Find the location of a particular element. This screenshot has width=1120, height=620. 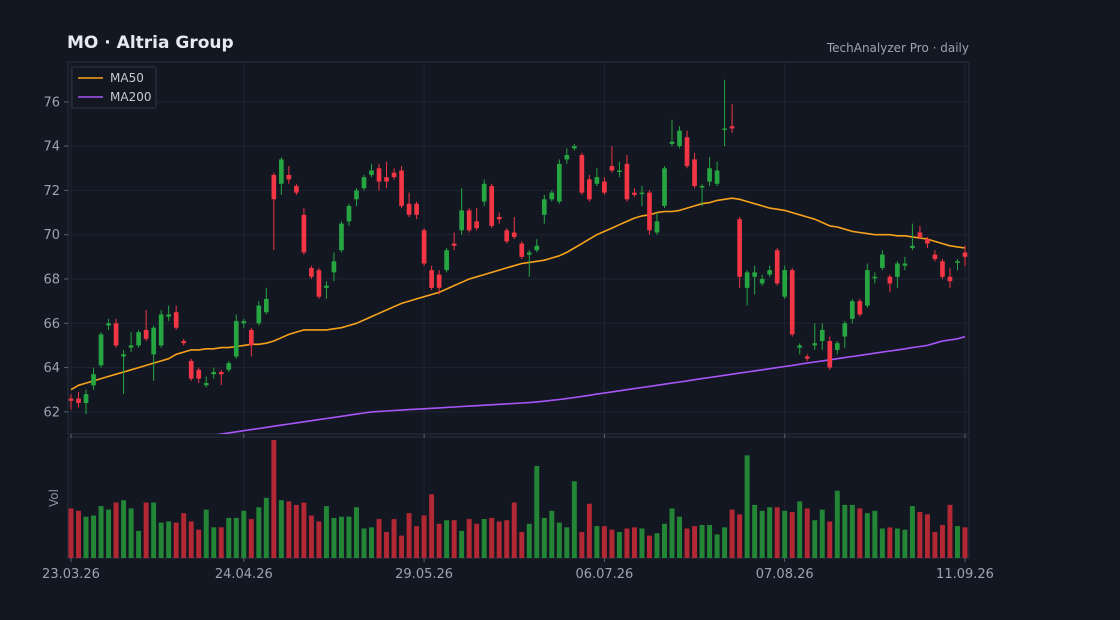

x-tick-label: 11.09.26 is located at coordinates (965, 574).